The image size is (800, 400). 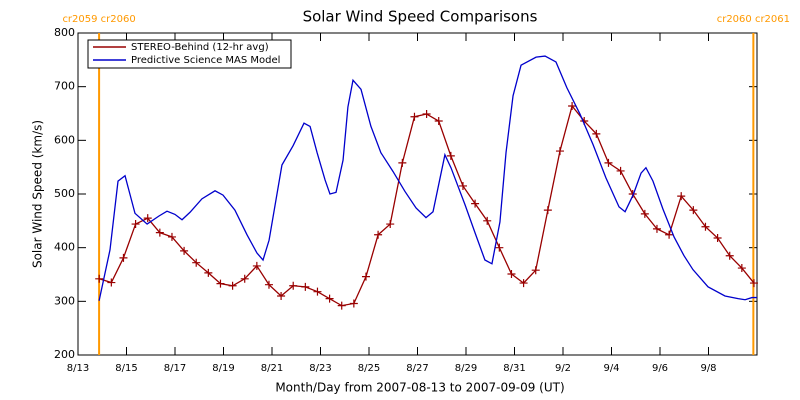 I want to click on legend-label: Predictive Science MAS Model, so click(x=205, y=60).